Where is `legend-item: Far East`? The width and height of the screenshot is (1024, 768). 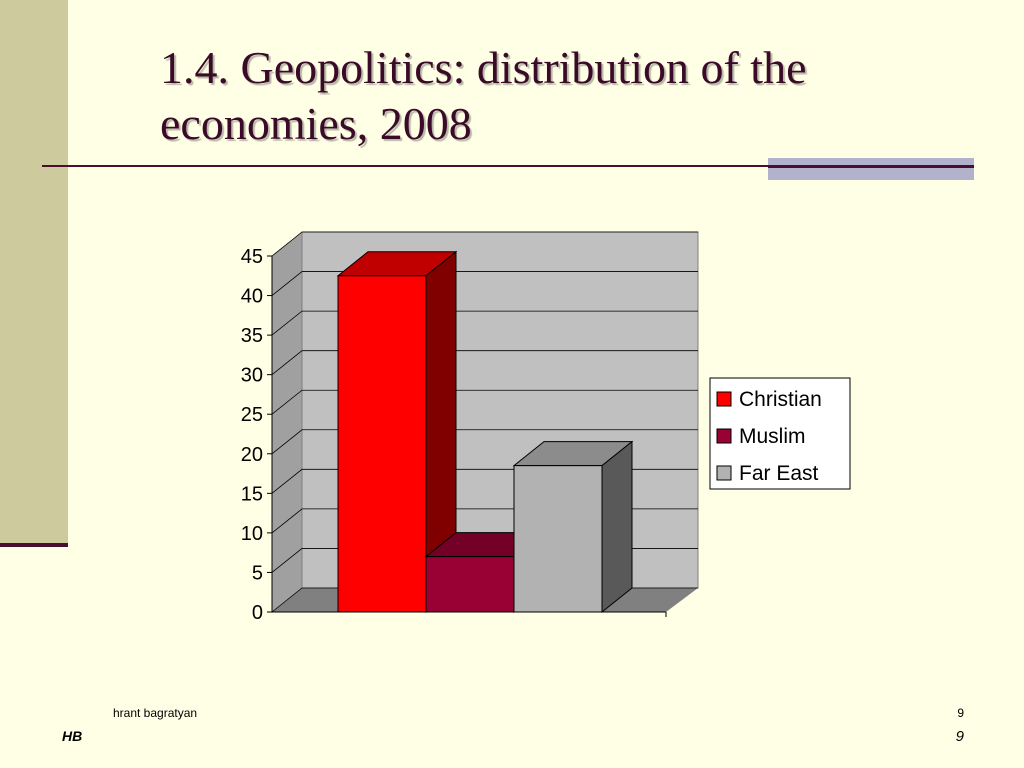 legend-item: Far East is located at coordinates (767, 473).